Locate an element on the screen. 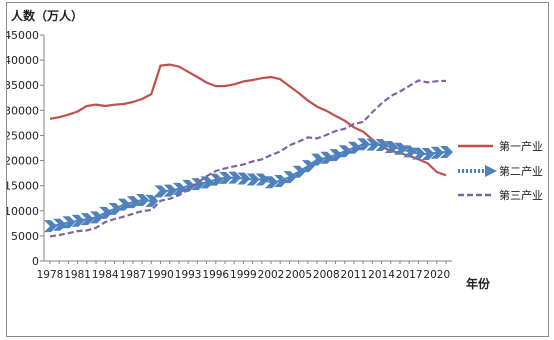 The height and width of the screenshot is (340, 554). y-tick-label: 10000 is located at coordinates (23, 211).